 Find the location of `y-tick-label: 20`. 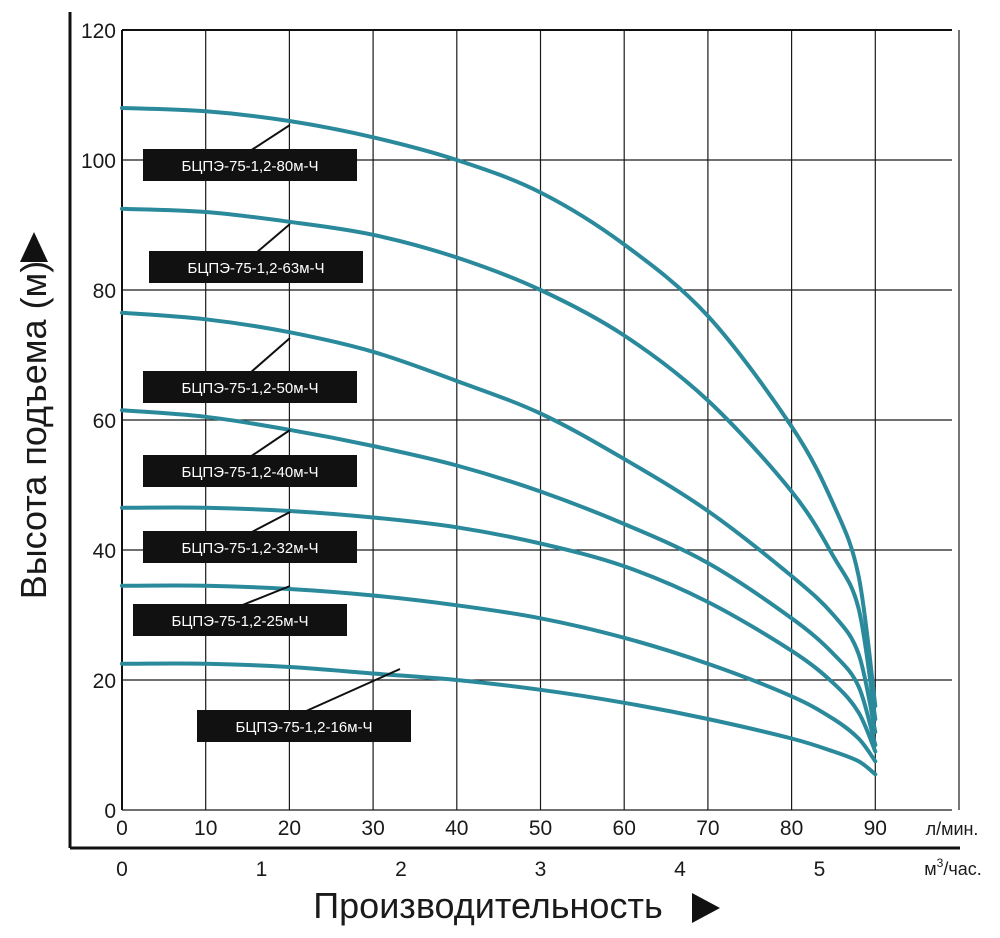

y-tick-label: 20 is located at coordinates (104, 681).